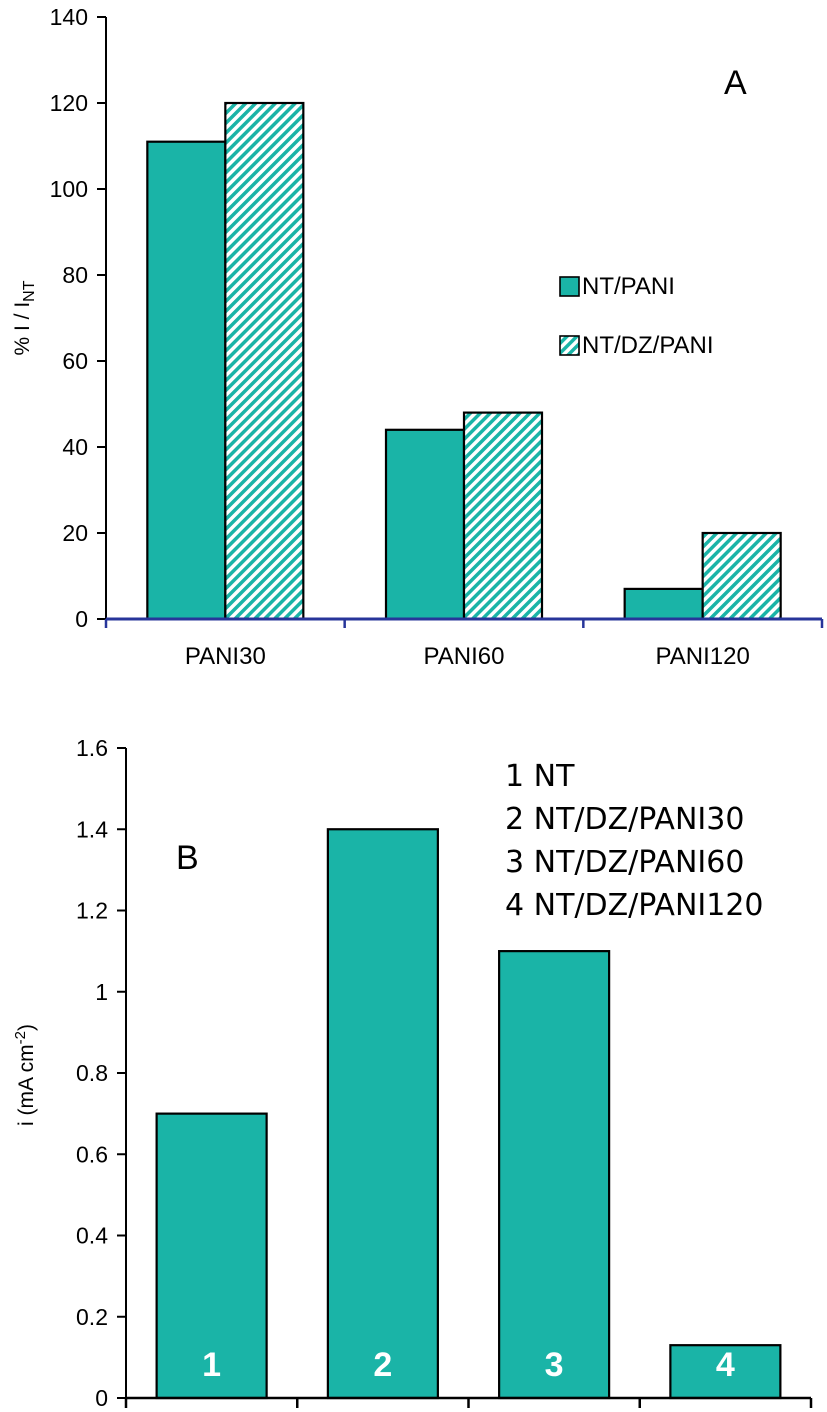  What do you see at coordinates (101, 1398) in the screenshot?
I see `chart-b-y-tick-label: 0` at bounding box center [101, 1398].